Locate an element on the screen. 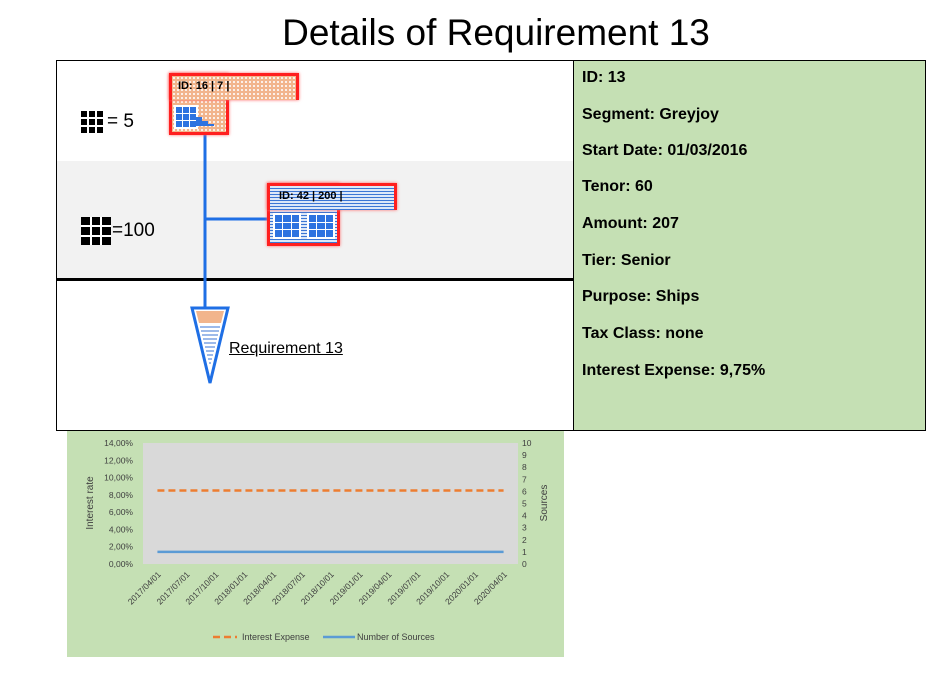 The image size is (950, 675). legend-label-sources: Number of Sources is located at coordinates (396, 637).